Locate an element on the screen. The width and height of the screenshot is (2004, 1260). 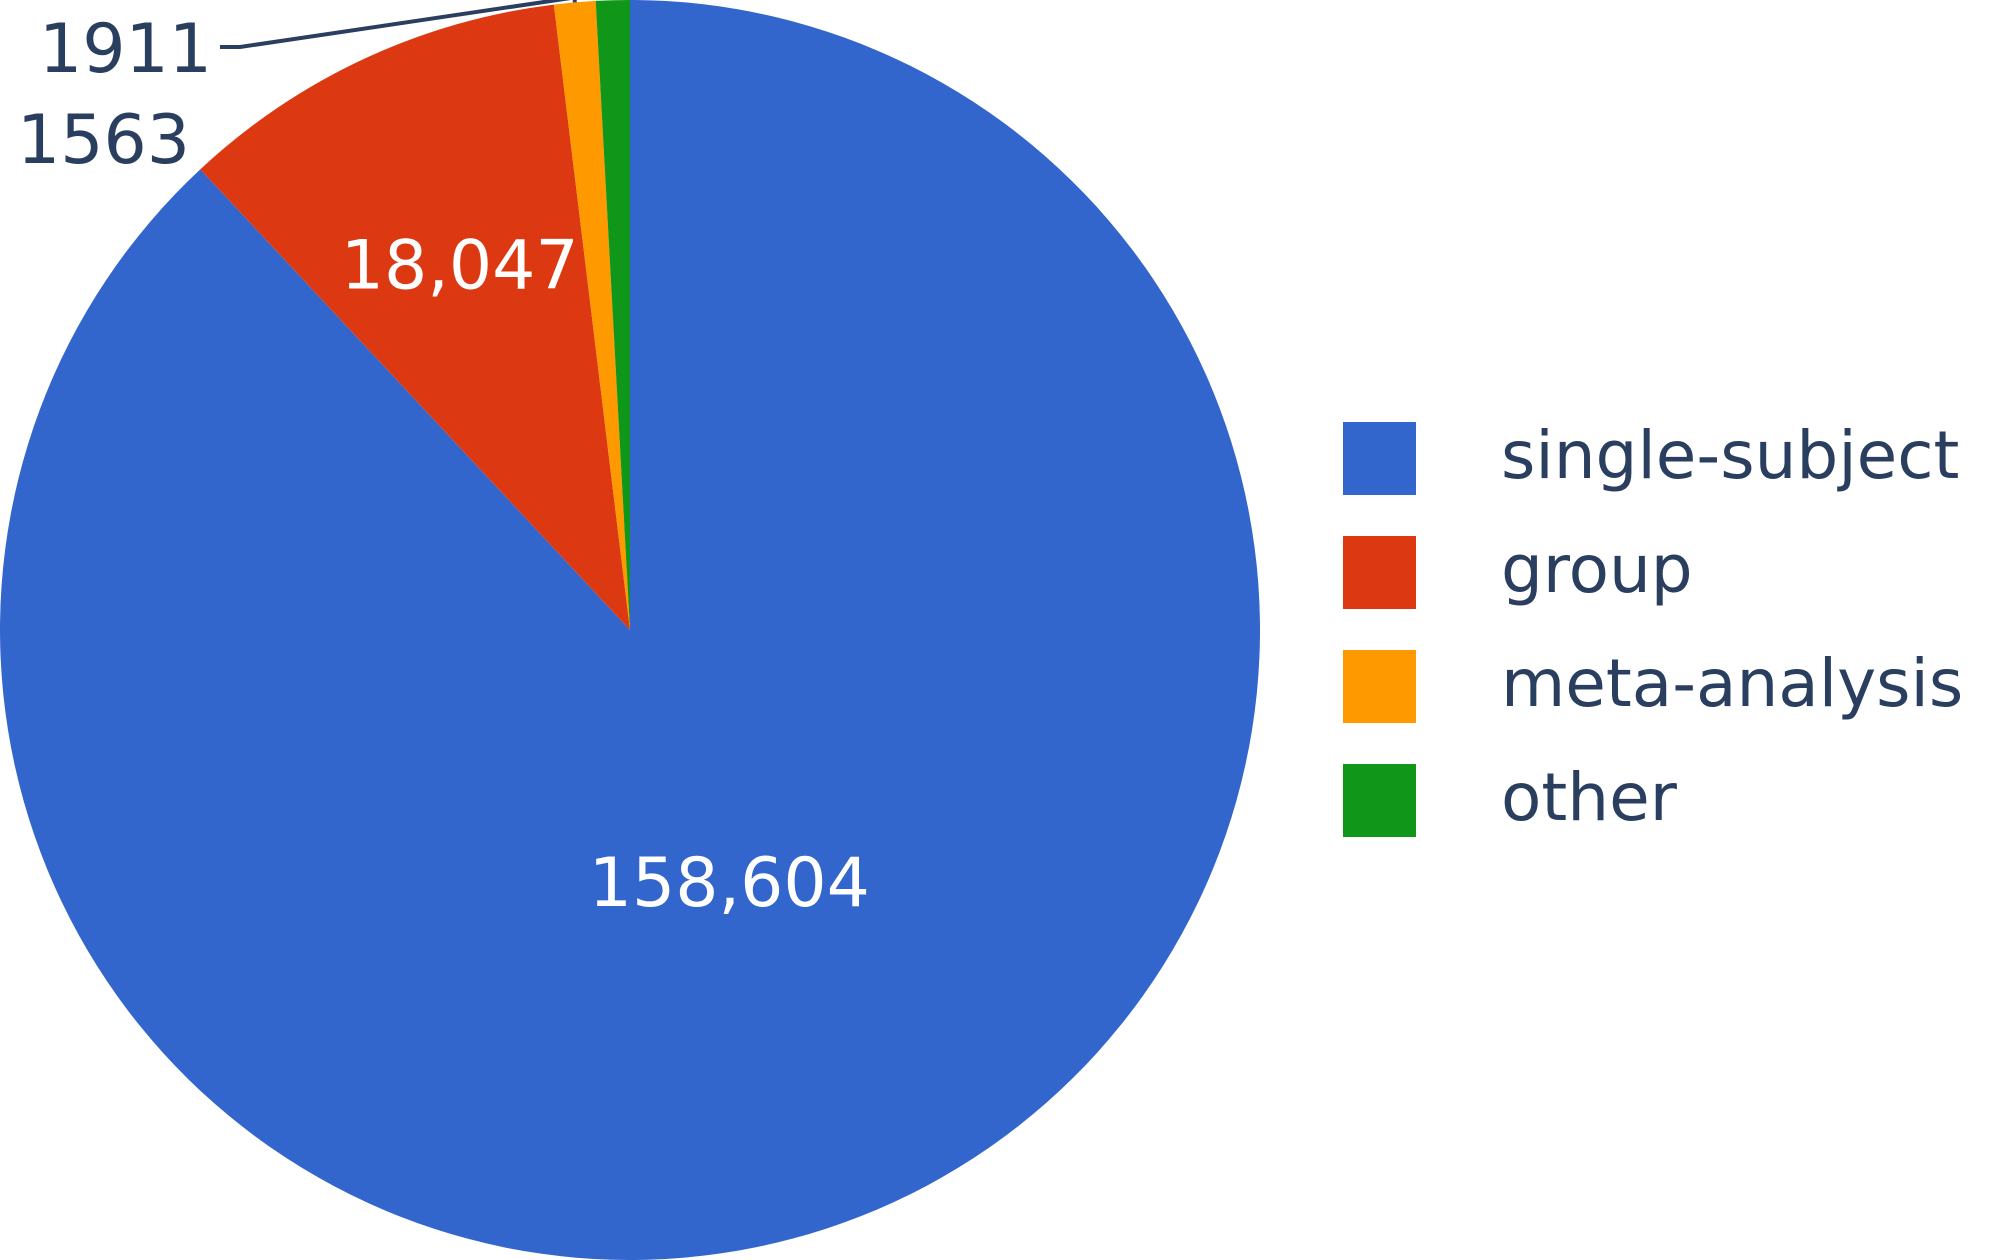
legend-swatch-other is located at coordinates (1379, 800).